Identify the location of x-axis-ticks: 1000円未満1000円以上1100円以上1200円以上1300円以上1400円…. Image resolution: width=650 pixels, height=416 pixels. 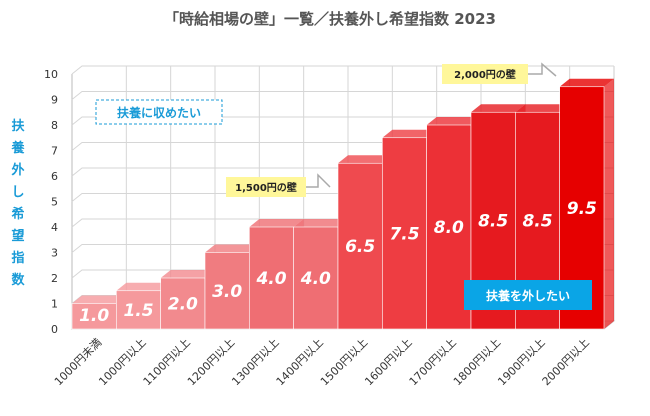
(322, 362).